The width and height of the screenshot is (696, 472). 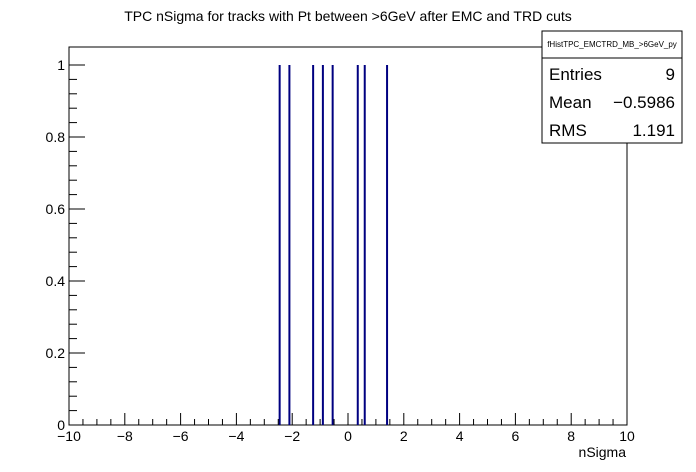 I want to click on y-tick-label: 0, so click(x=61, y=425).